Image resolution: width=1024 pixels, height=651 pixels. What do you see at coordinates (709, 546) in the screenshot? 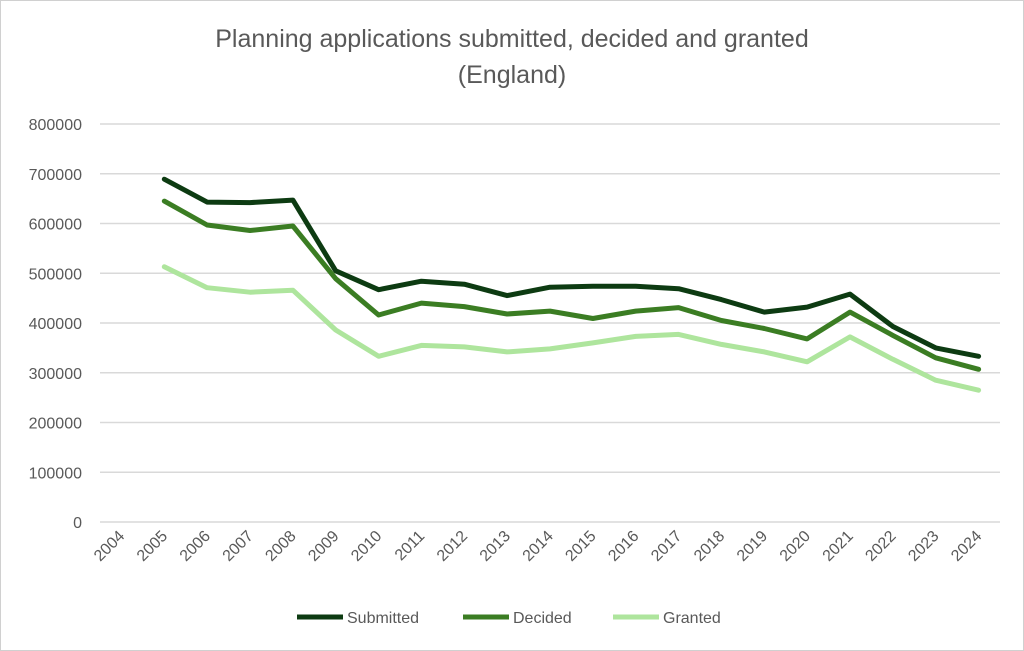
I see `x-tick-label: 2018` at bounding box center [709, 546].